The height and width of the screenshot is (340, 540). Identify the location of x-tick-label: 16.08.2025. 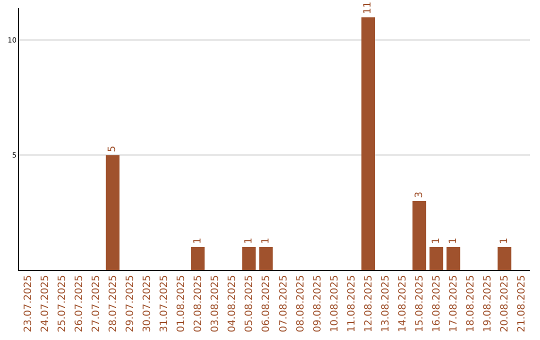
(437, 303).